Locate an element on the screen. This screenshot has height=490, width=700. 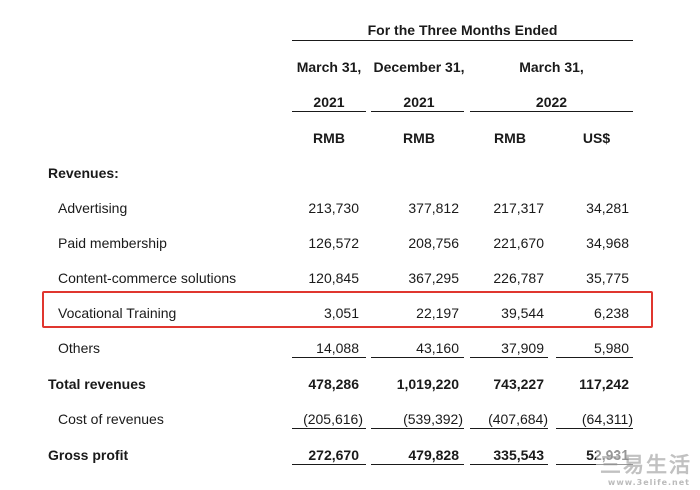
row-label-content-commerce: Content-commerce solutions is located at coordinates (147, 278).